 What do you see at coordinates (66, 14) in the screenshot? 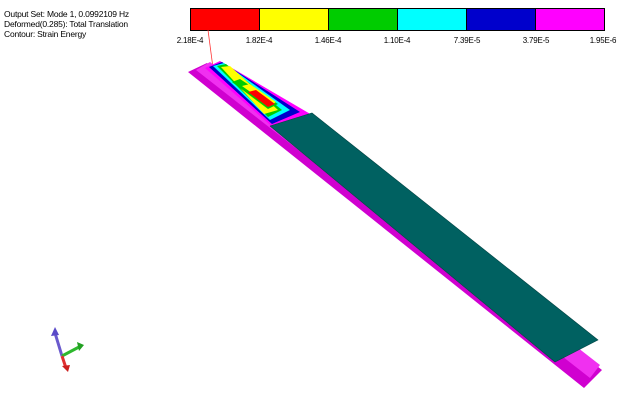
I see `output-set-text: Output Set: Mode 1, 0.0992109 Hz` at bounding box center [66, 14].